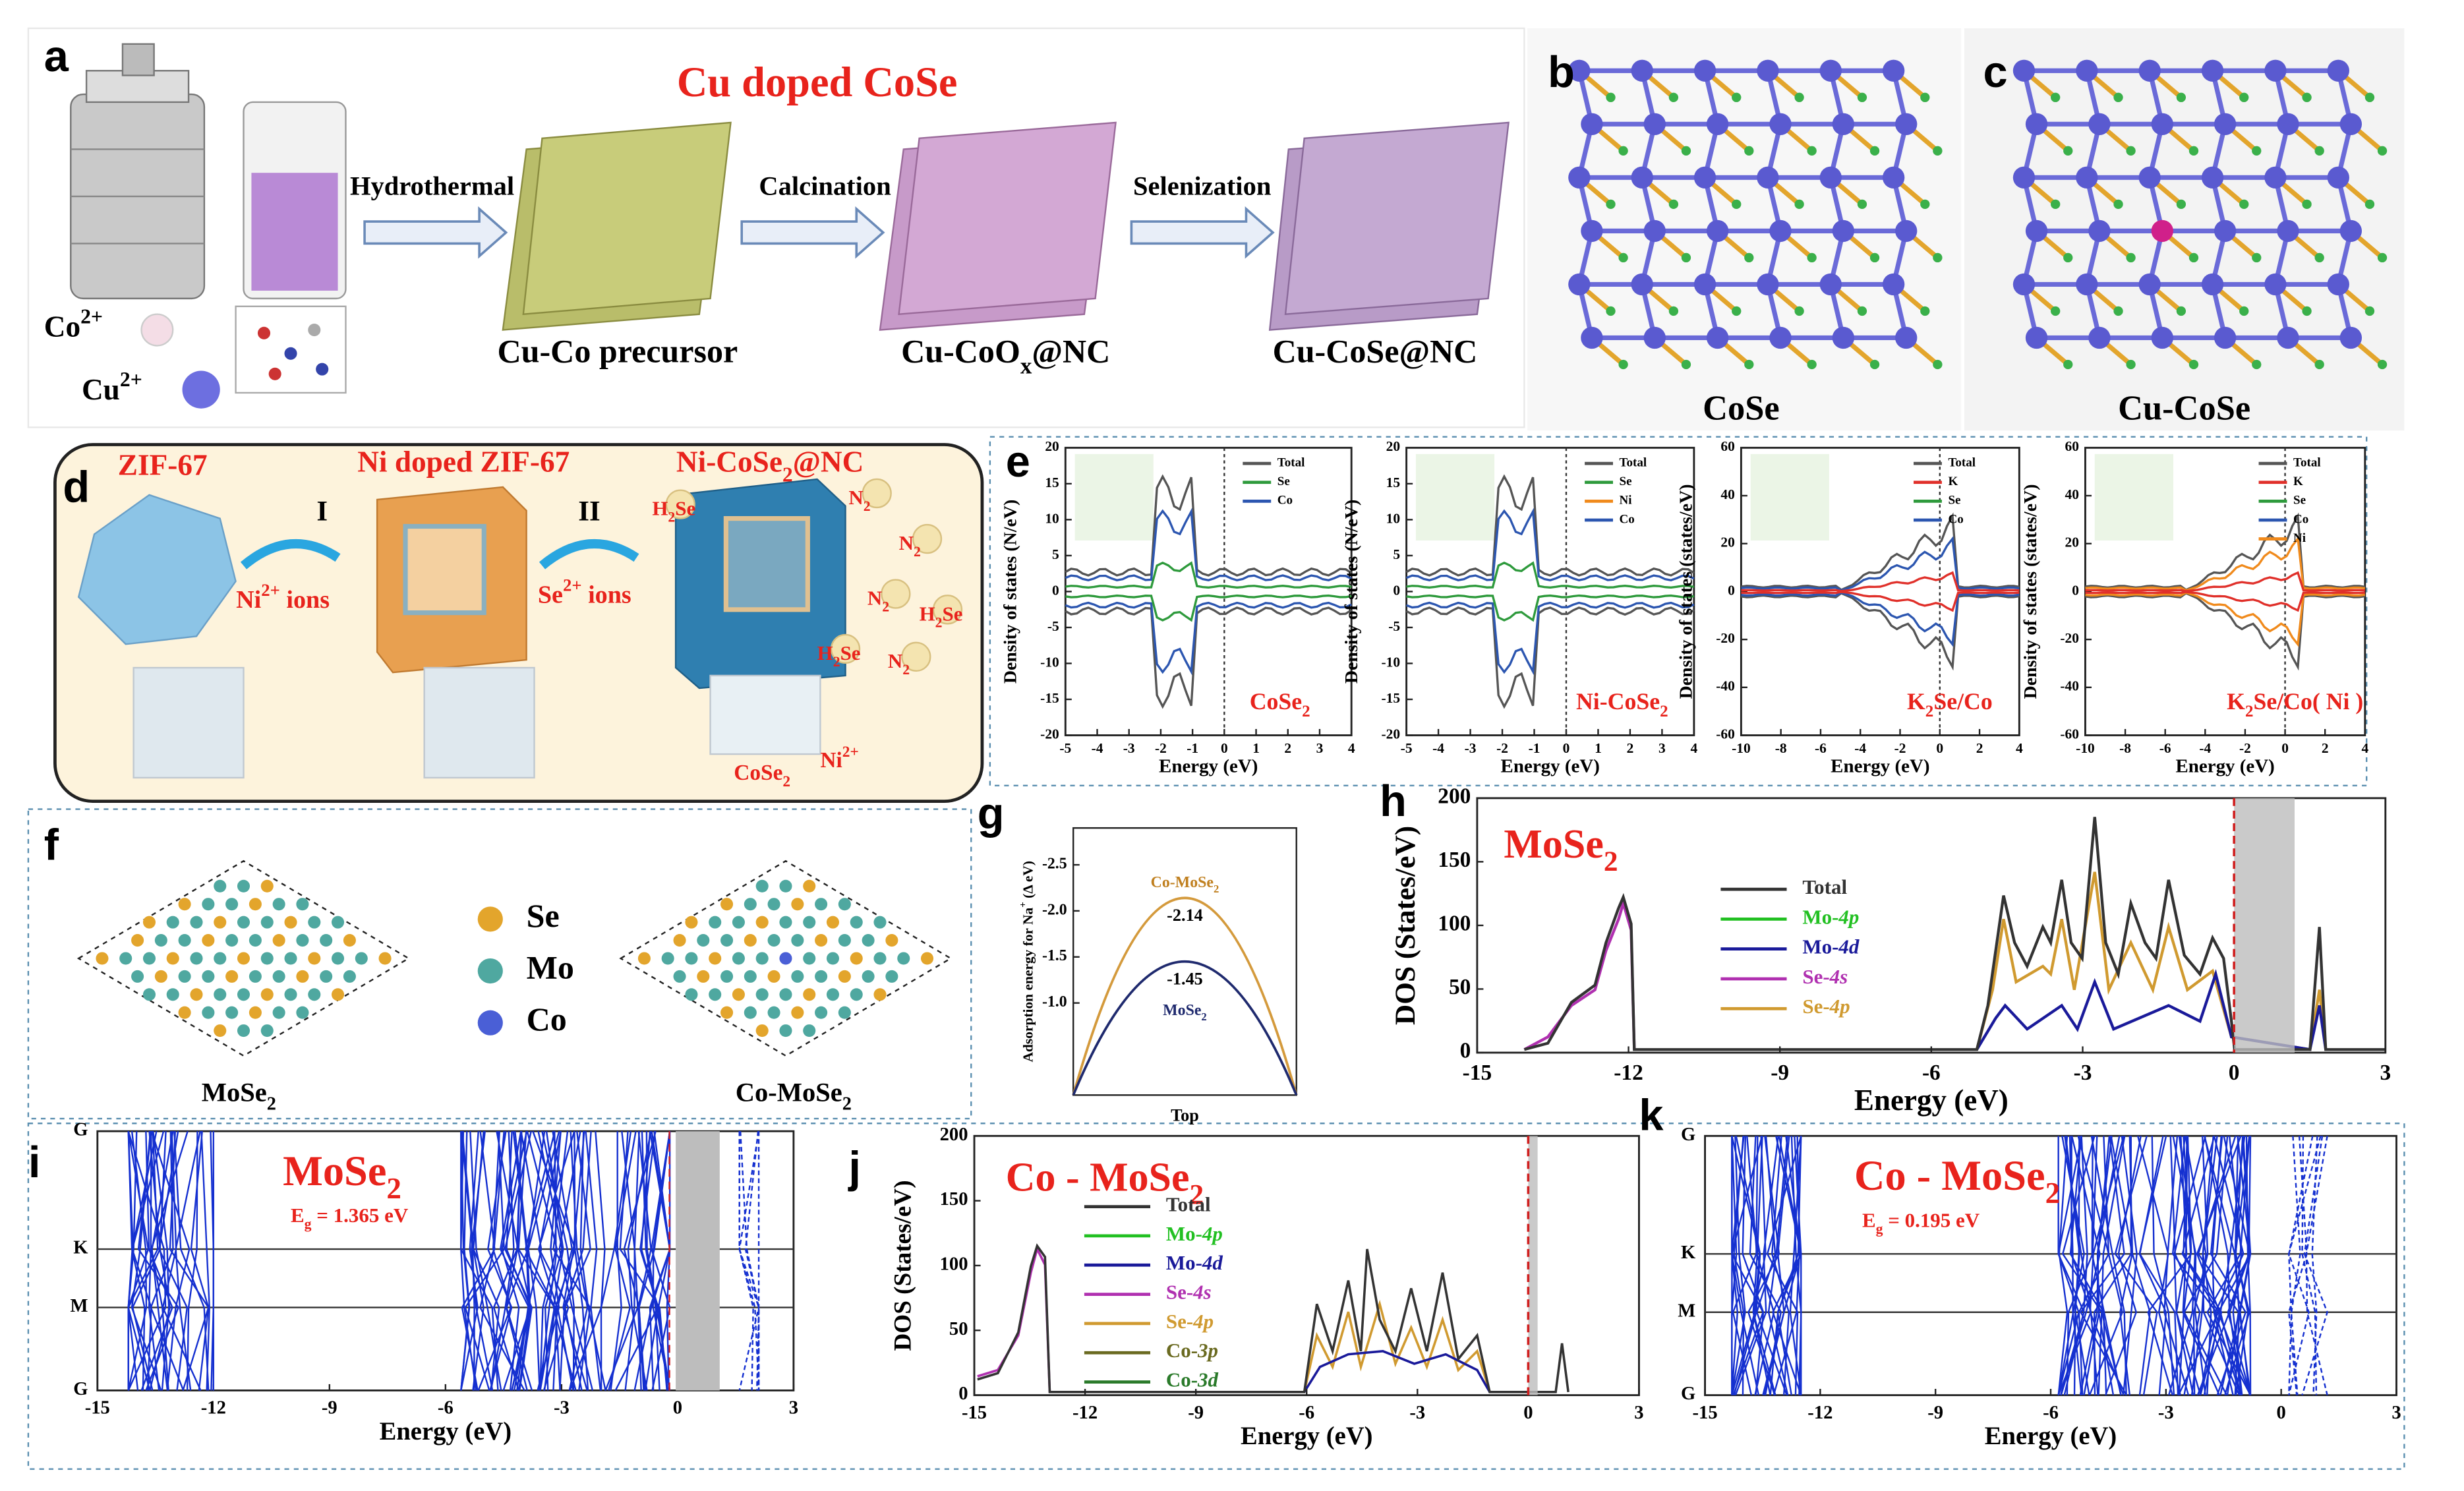 This screenshot has width=2464, height=1491. Describe the element at coordinates (131, 379) in the screenshot. I see `ion-label-part: 2+` at that location.